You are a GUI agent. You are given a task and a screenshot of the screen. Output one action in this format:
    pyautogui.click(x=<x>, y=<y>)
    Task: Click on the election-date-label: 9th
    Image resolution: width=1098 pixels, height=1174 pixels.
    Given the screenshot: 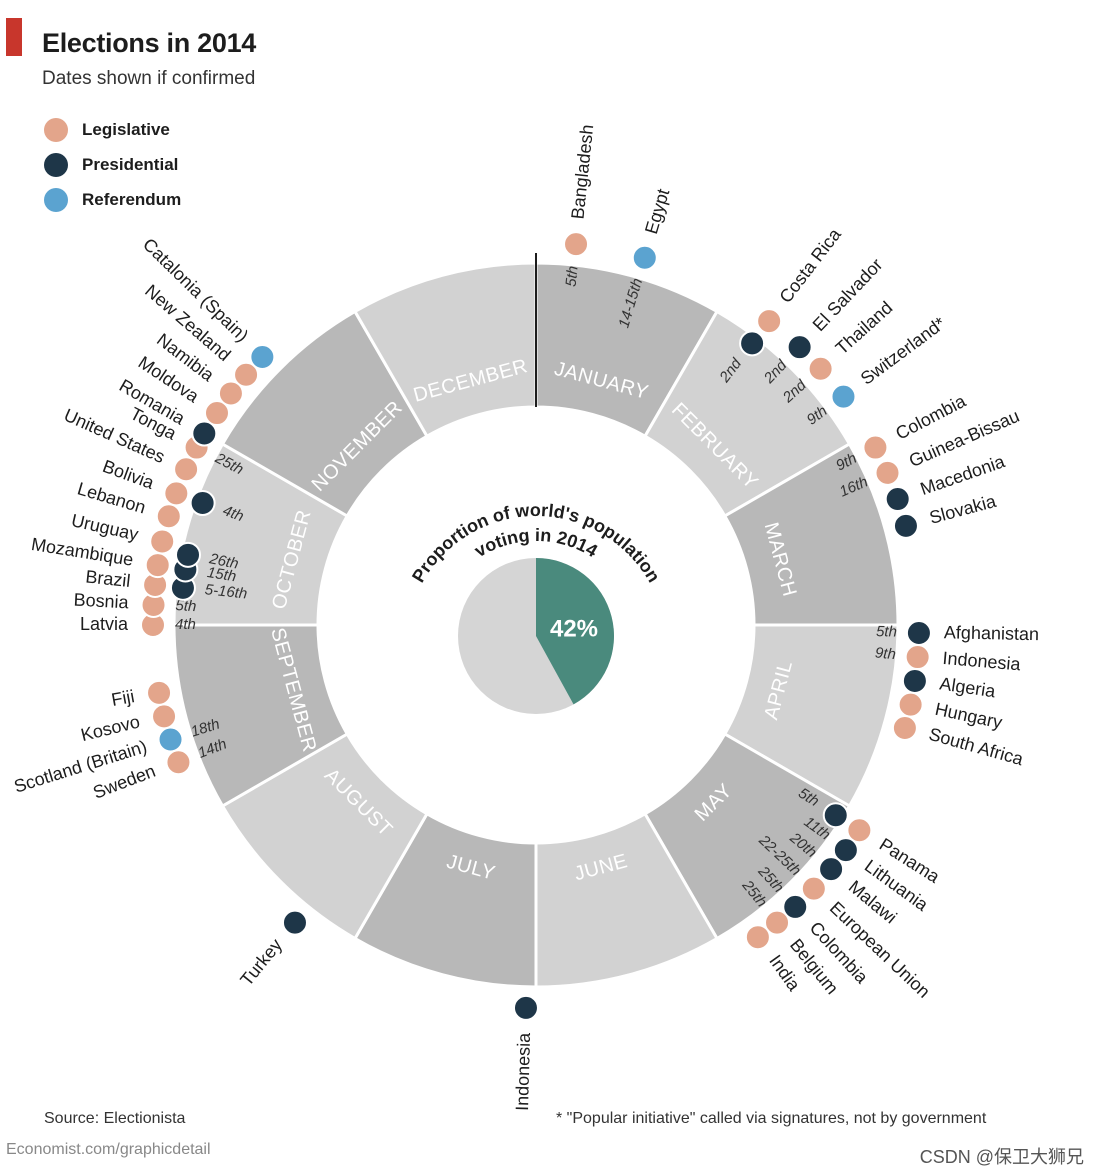 What is the action you would take?
    pyautogui.click(x=885, y=653)
    